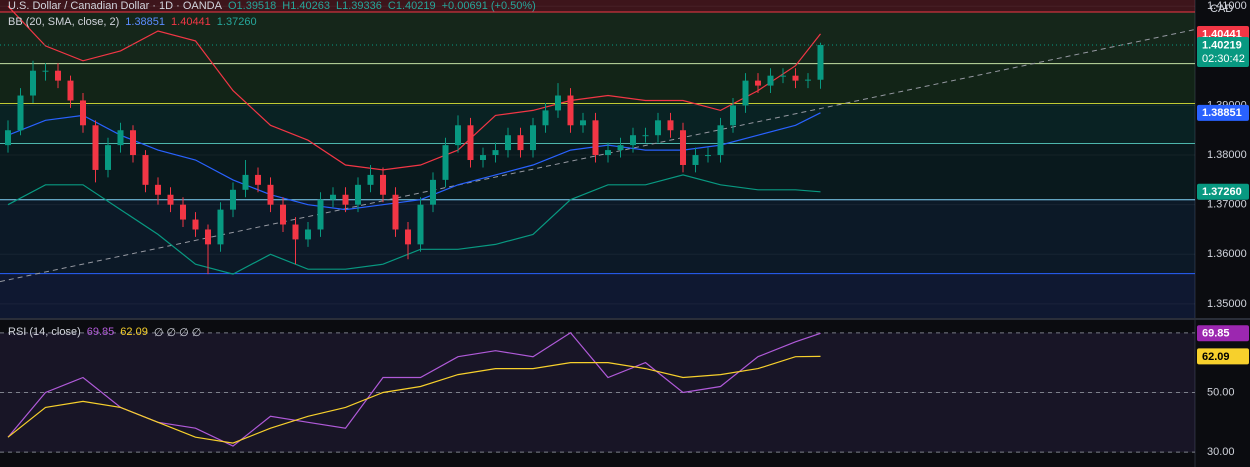 The height and width of the screenshot is (467, 1250). Describe the element at coordinates (1222, 233) in the screenshot. I see `price-axis-bg` at that location.